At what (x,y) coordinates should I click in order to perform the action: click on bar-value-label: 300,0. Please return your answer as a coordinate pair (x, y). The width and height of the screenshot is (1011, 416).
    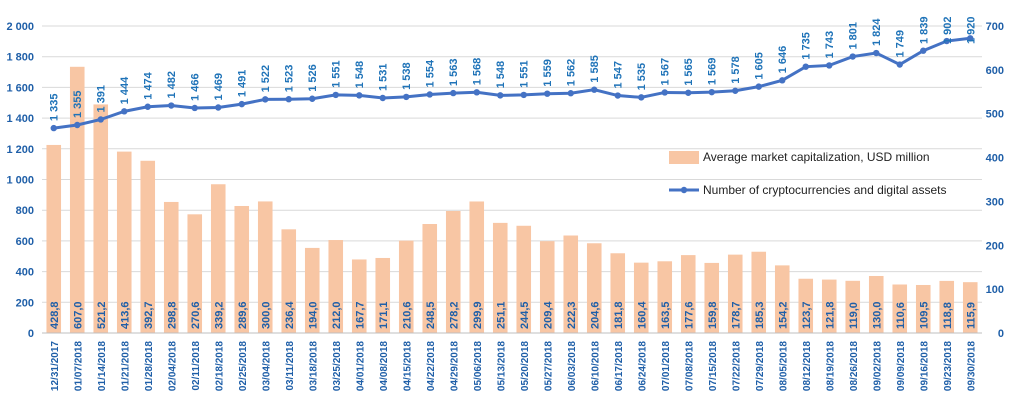
    Looking at the image, I should click on (266, 315).